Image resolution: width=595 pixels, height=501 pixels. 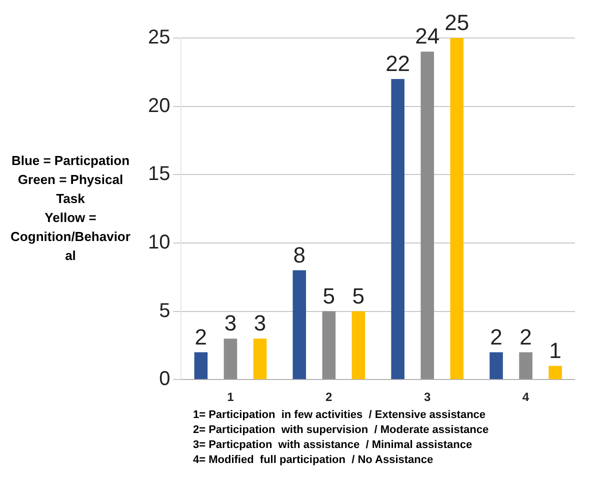 What do you see at coordinates (159, 105) in the screenshot?
I see `y-tick-label: 20` at bounding box center [159, 105].